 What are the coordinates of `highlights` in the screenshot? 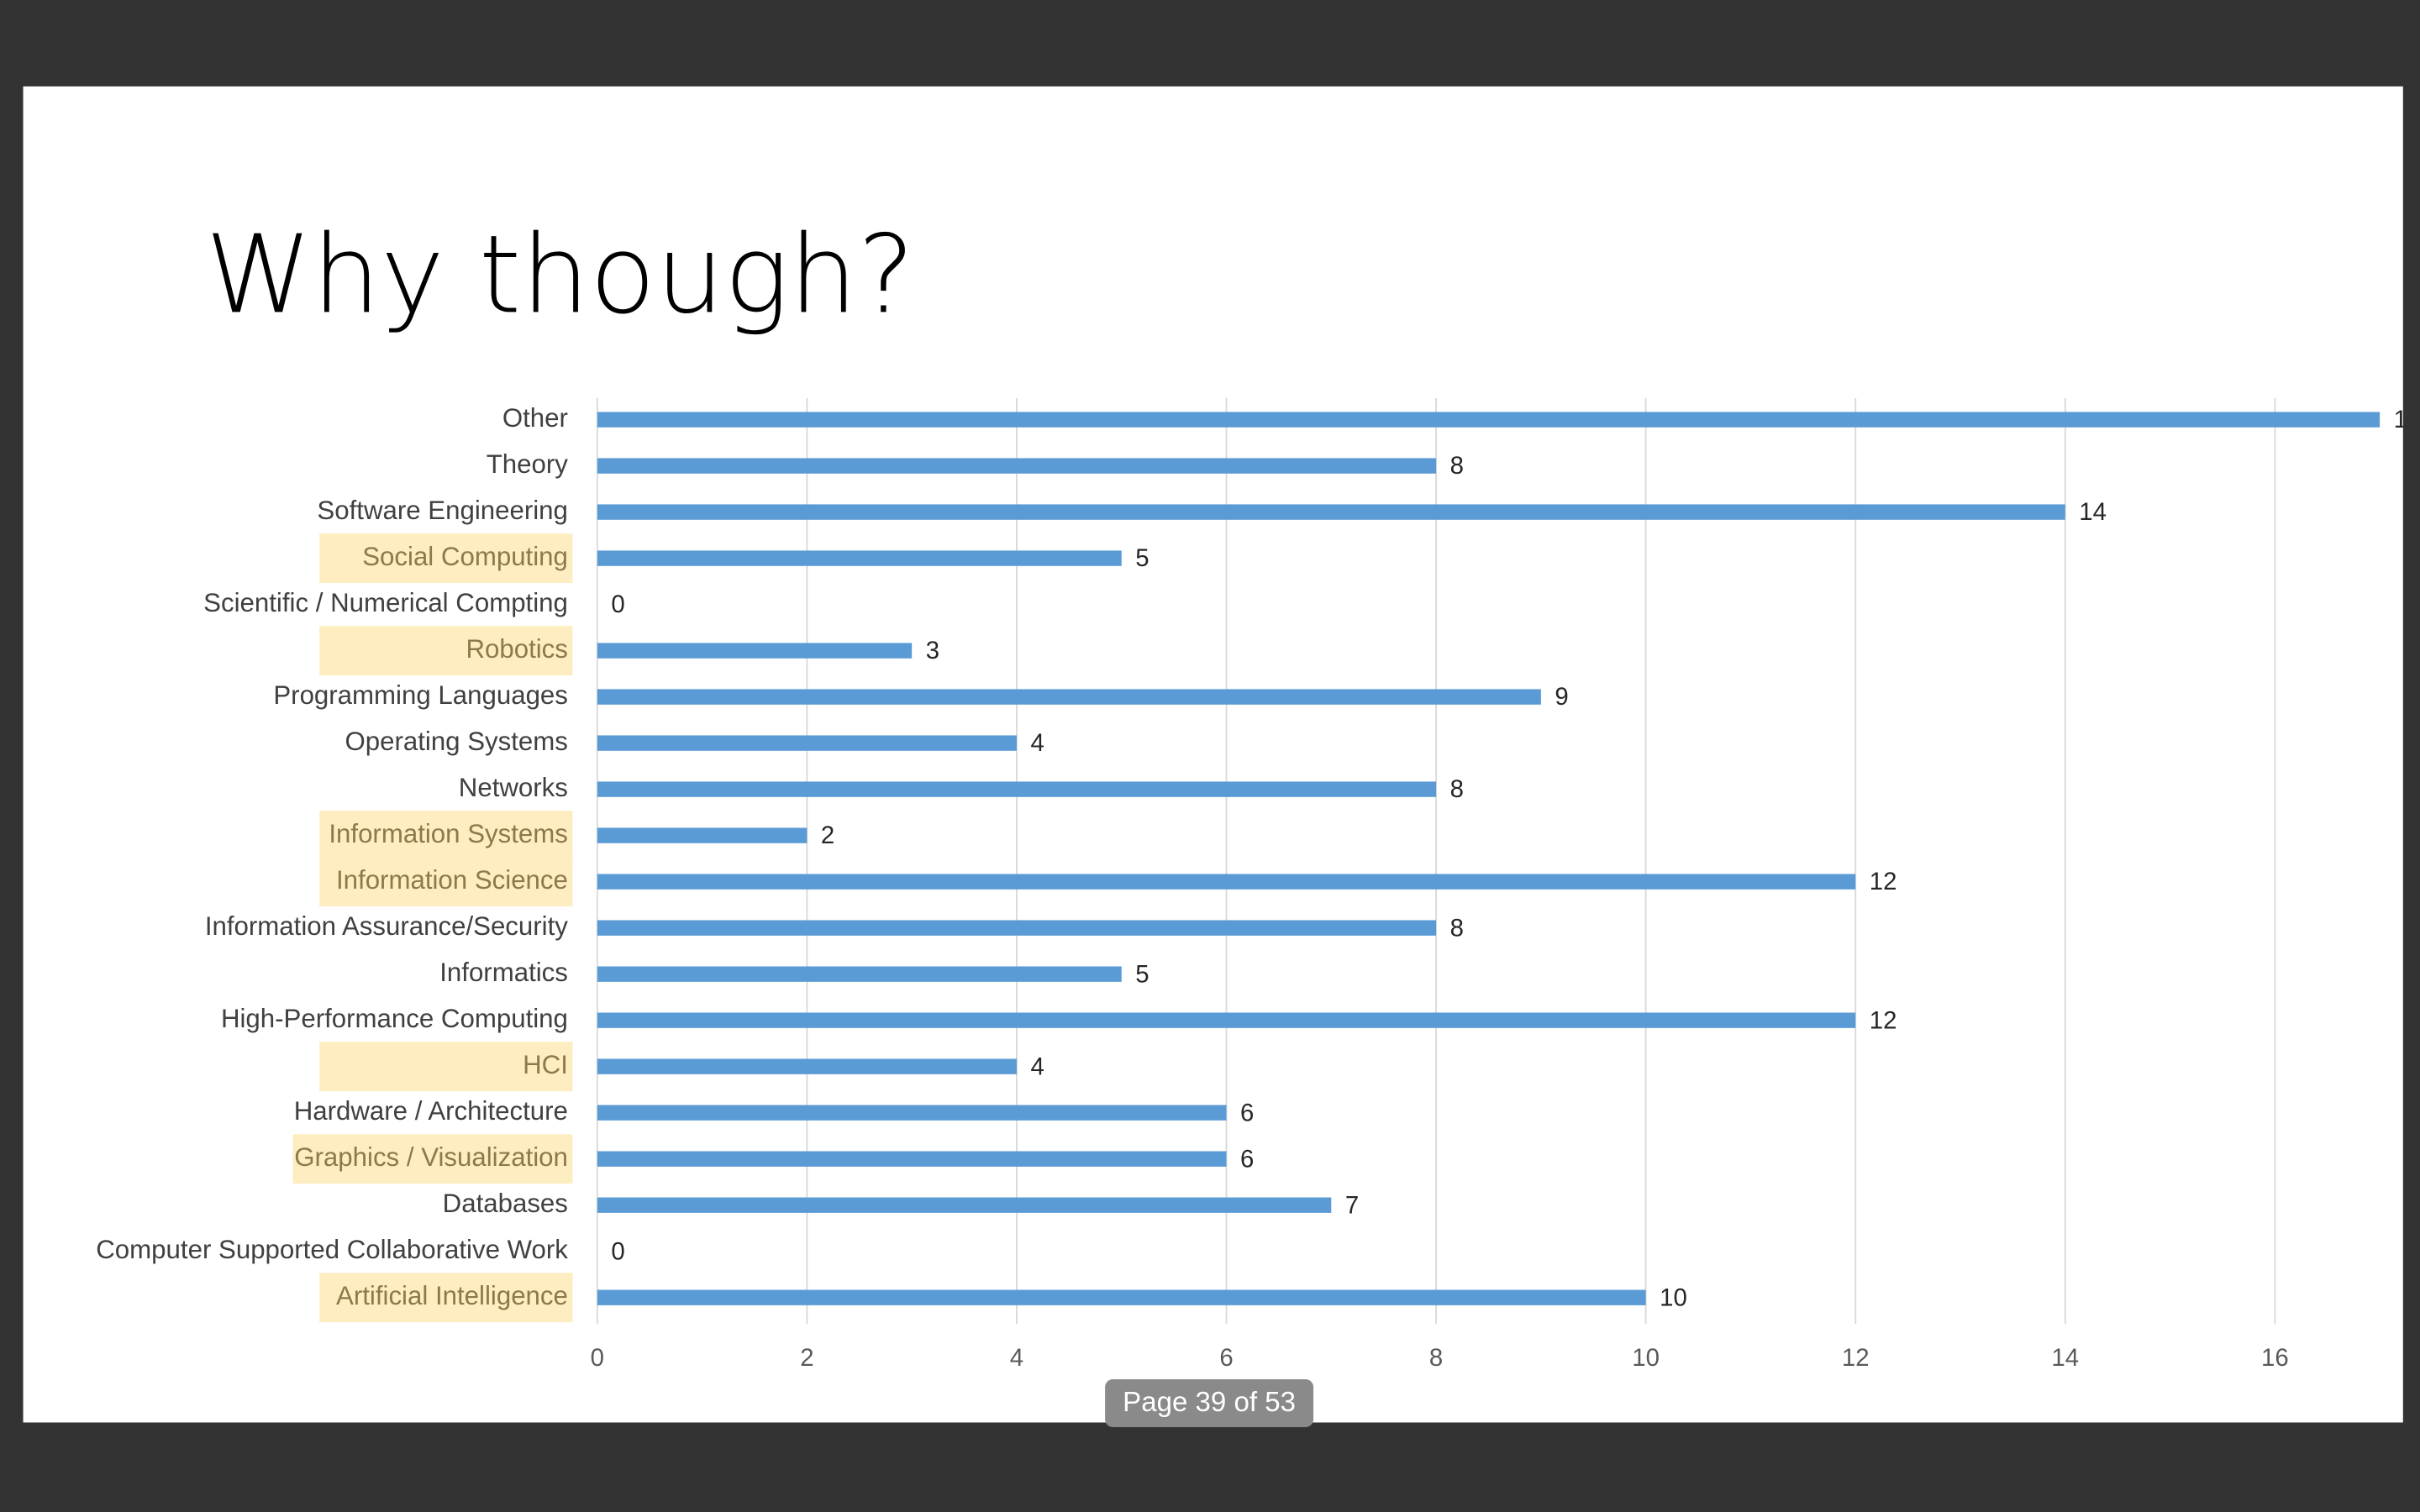 It's located at (433, 928).